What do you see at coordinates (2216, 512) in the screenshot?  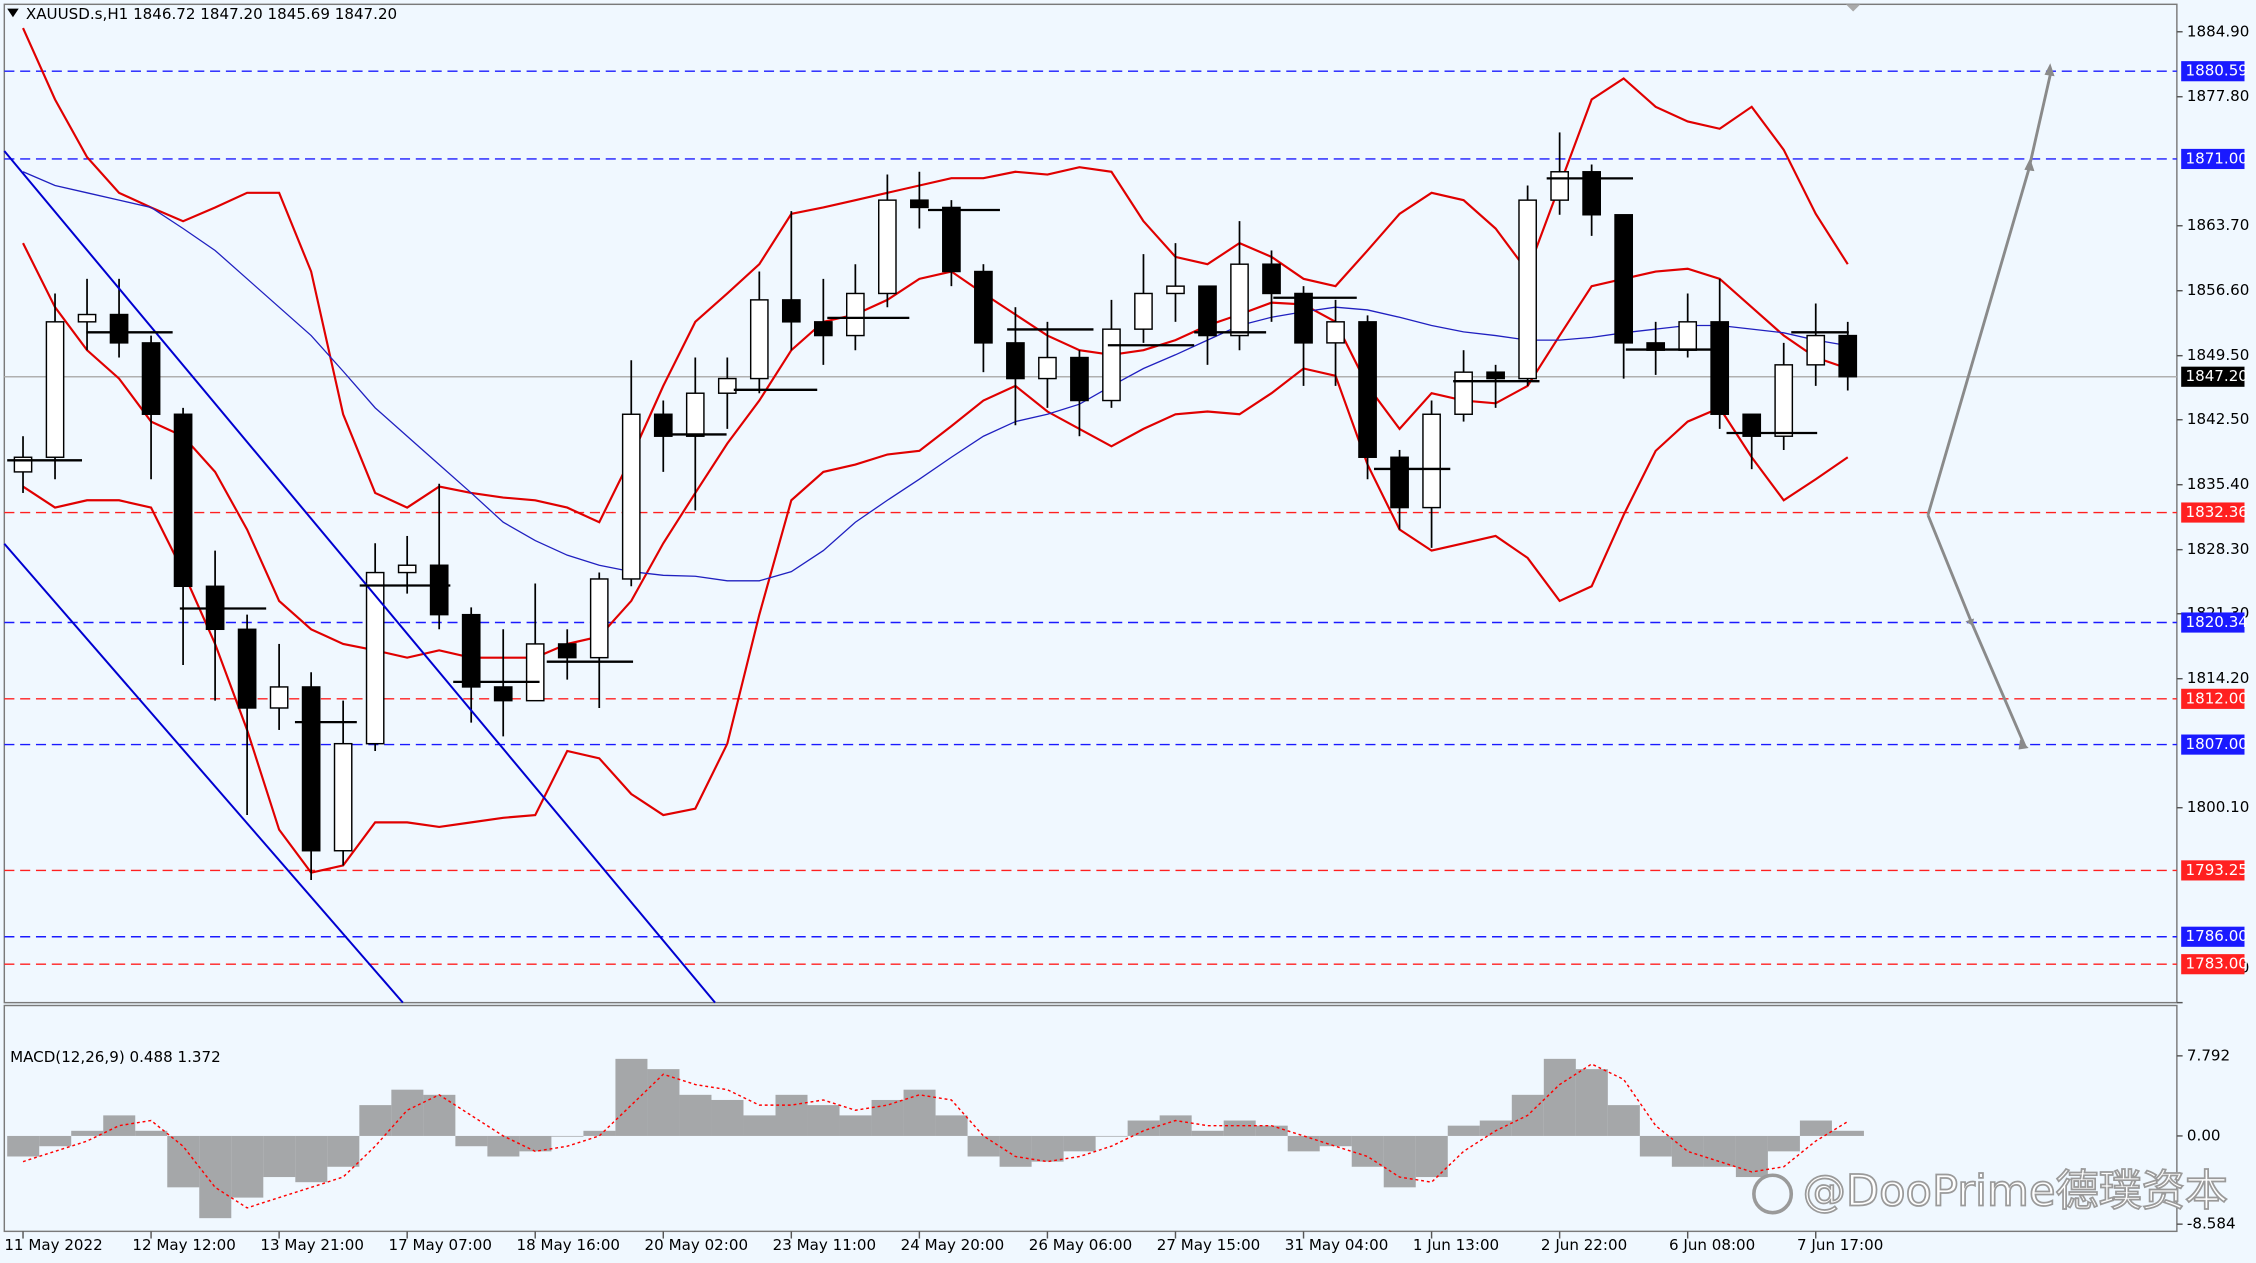 I see `level-label: 1832.36` at bounding box center [2216, 512].